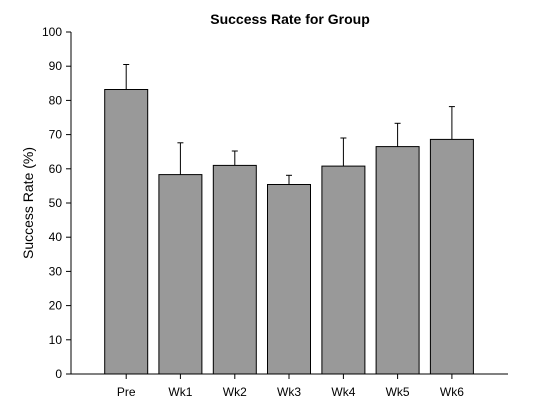 The image size is (560, 420). I want to click on y-tick-label-100: 100, so click(52, 32).